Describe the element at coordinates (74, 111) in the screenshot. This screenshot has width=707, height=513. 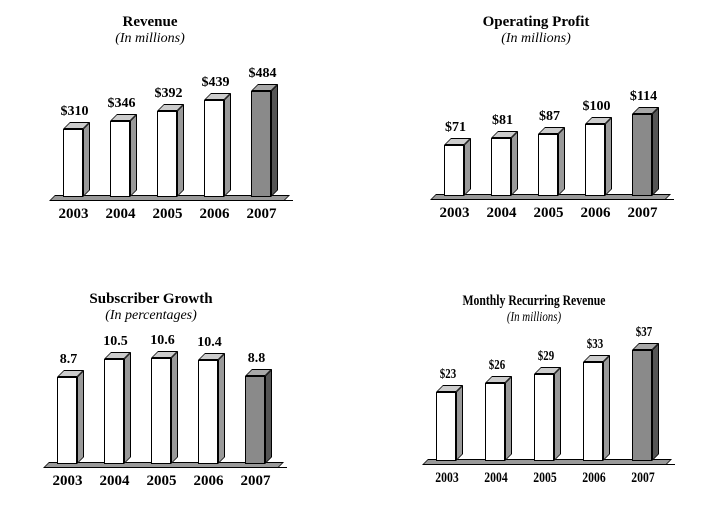
I see `bar-value-label: $310` at that location.